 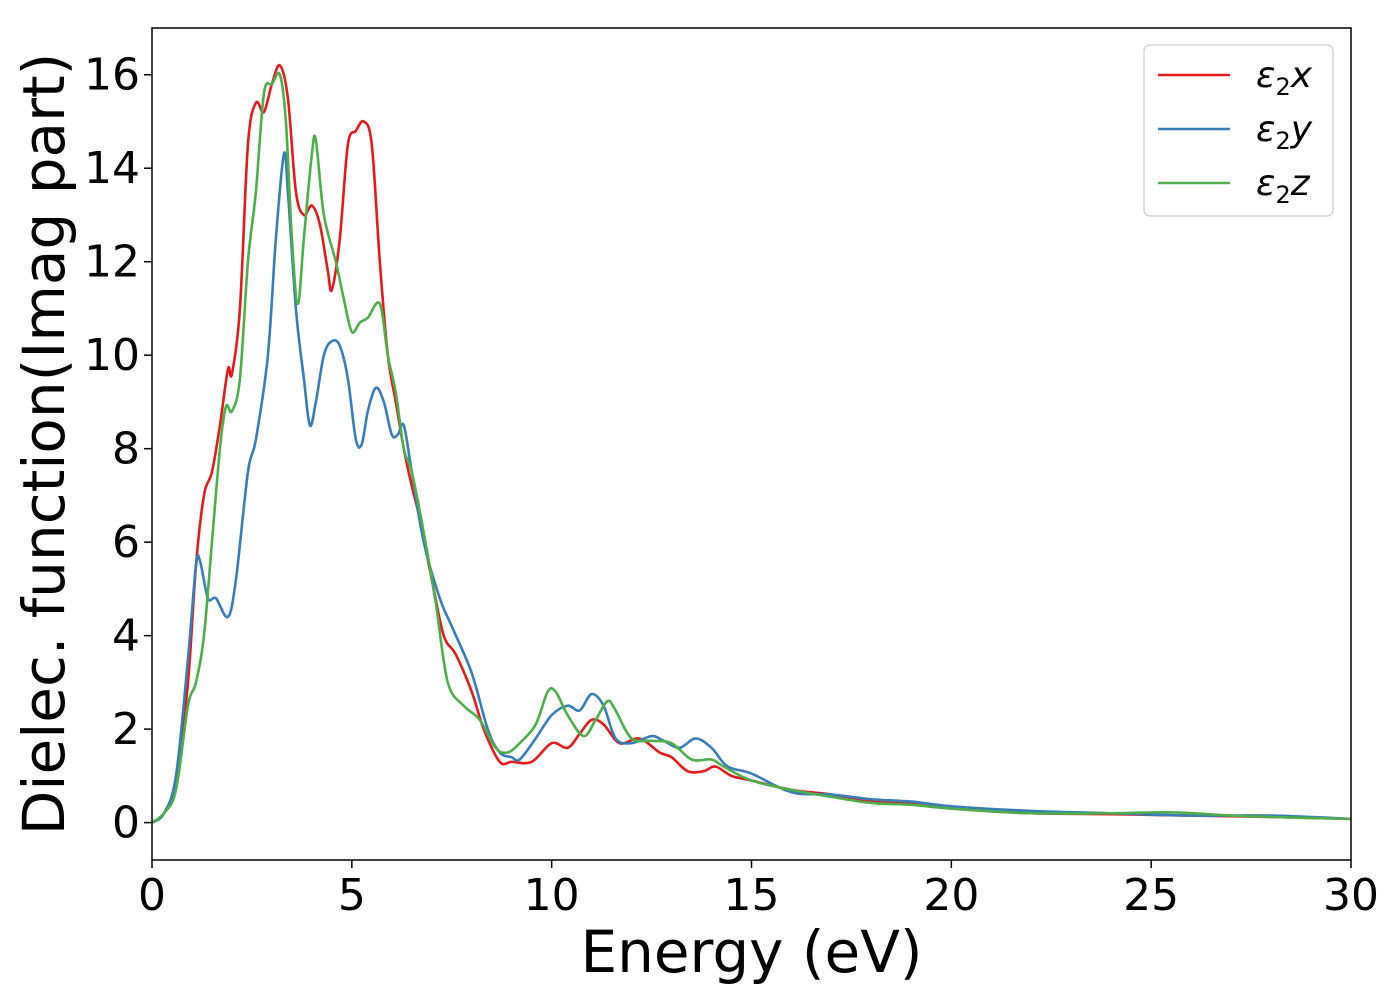 I want to click on x-tick-label: 20, so click(x=951, y=895).